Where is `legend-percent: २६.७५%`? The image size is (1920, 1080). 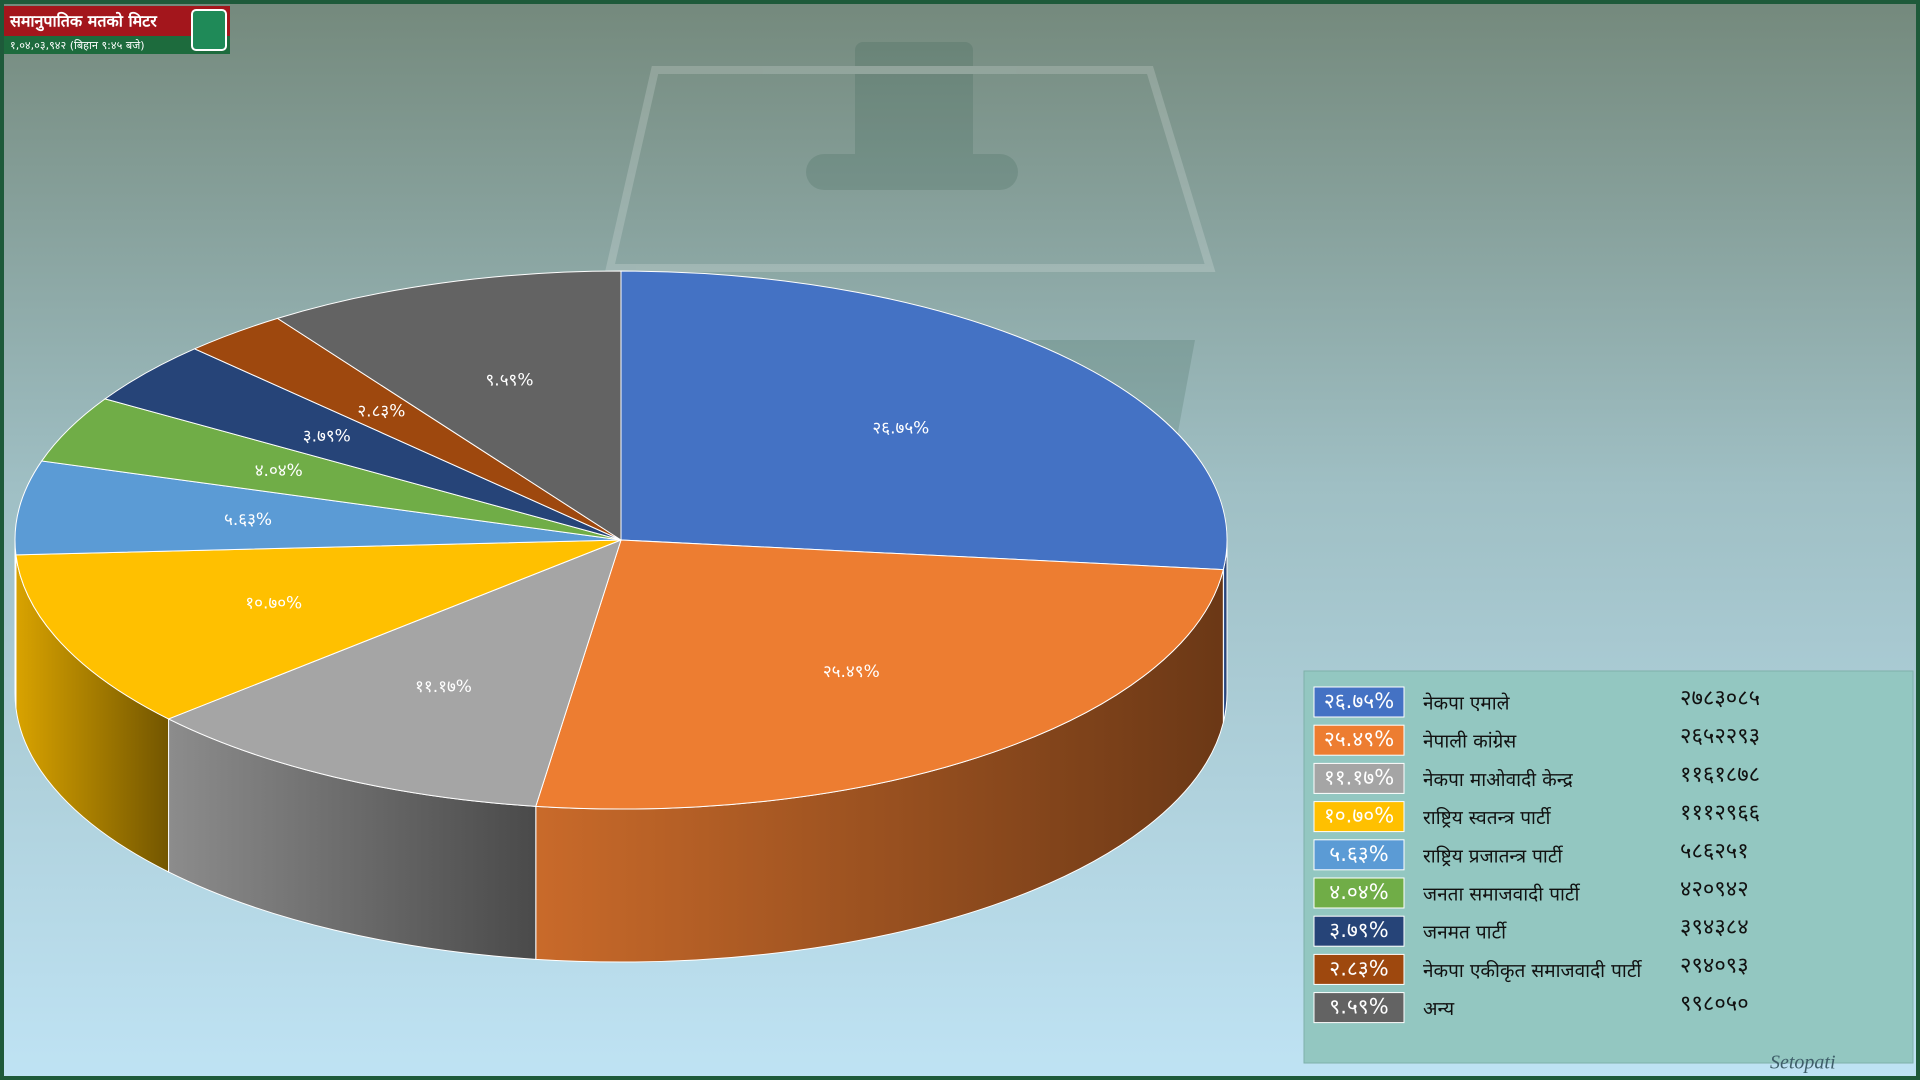
legend-percent: २६.७५% is located at coordinates (1359, 701).